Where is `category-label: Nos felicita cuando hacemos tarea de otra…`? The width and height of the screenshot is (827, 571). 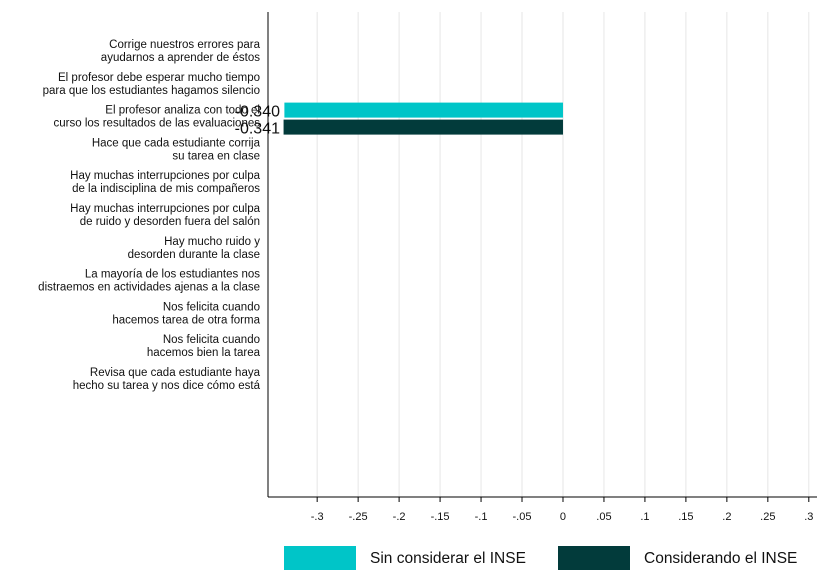 category-label: Nos felicita cuando hacemos tarea de otra… is located at coordinates (186, 313).